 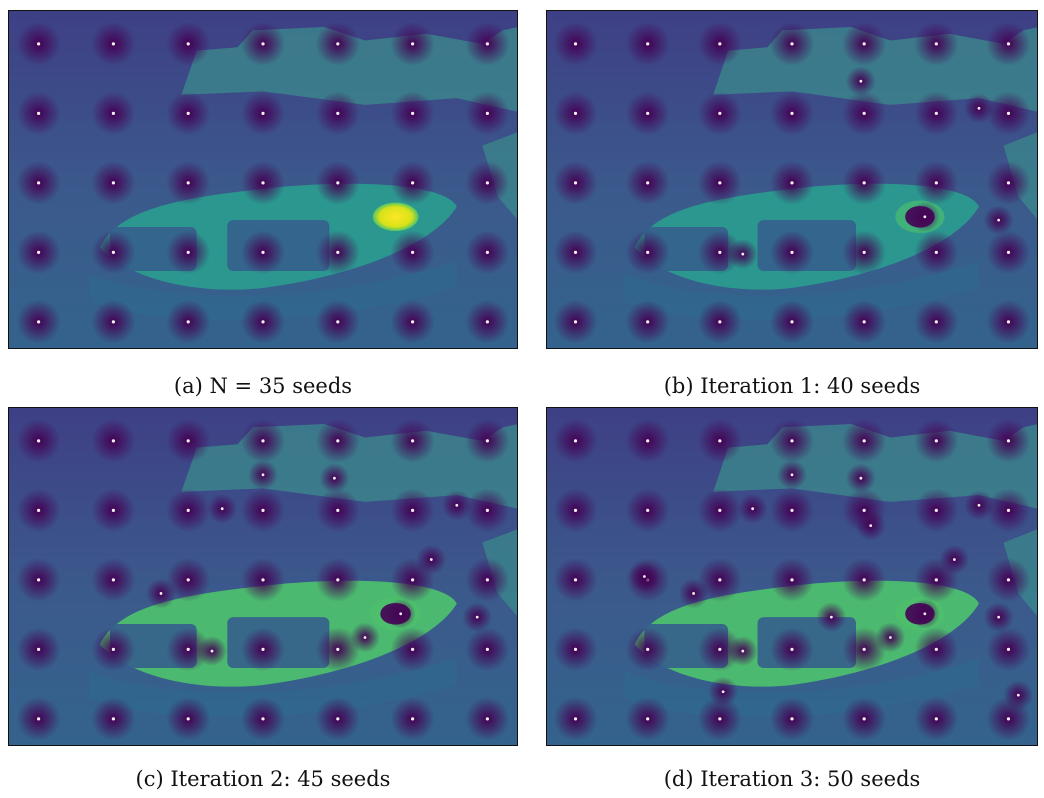 I want to click on caption-d: (d) Iteration 3: 50 seeds, so click(x=792, y=779).